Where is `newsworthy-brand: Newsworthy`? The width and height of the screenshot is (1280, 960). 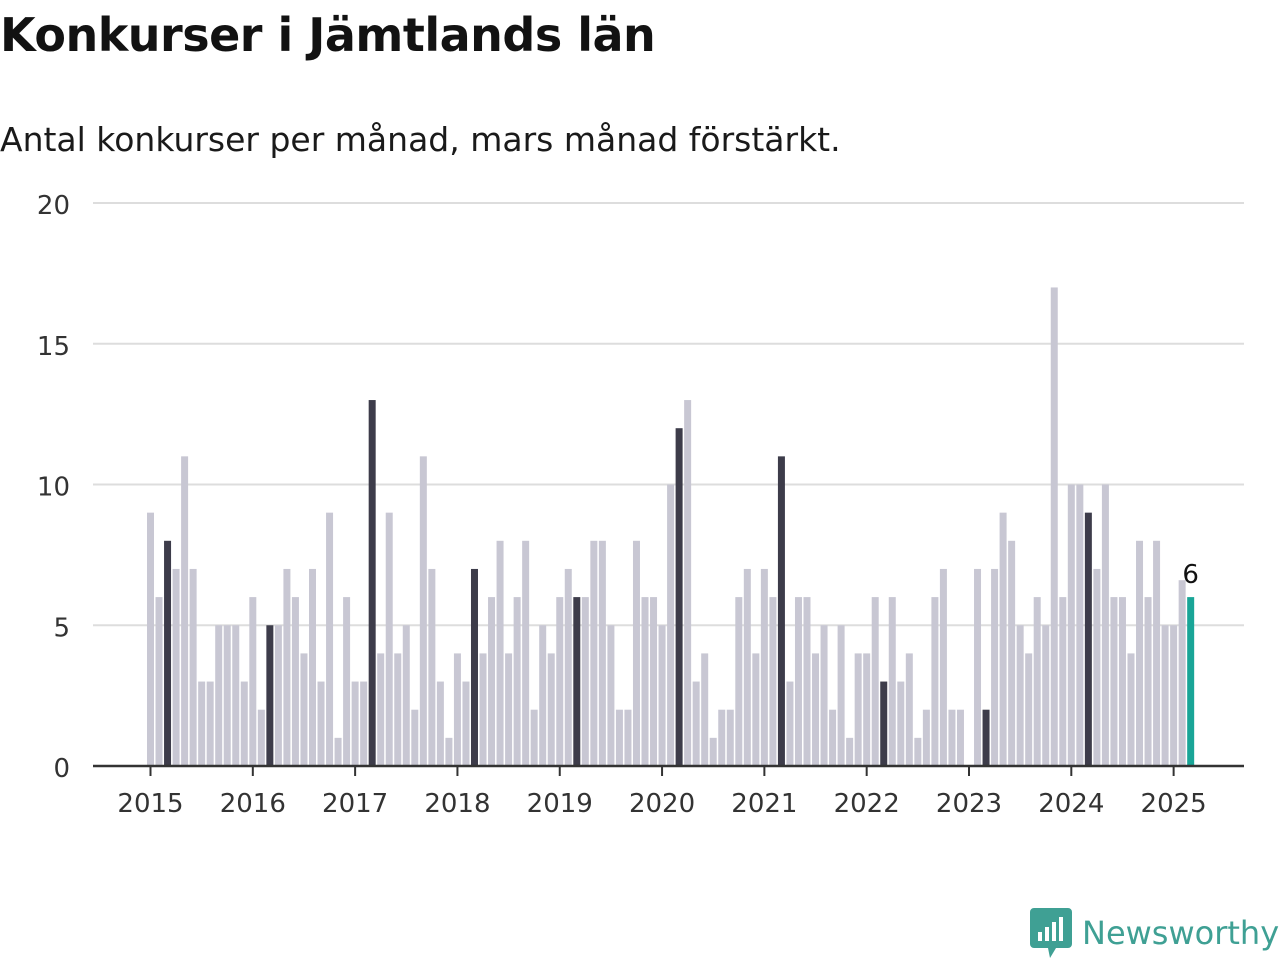 newsworthy-brand: Newsworthy is located at coordinates (1154, 933).